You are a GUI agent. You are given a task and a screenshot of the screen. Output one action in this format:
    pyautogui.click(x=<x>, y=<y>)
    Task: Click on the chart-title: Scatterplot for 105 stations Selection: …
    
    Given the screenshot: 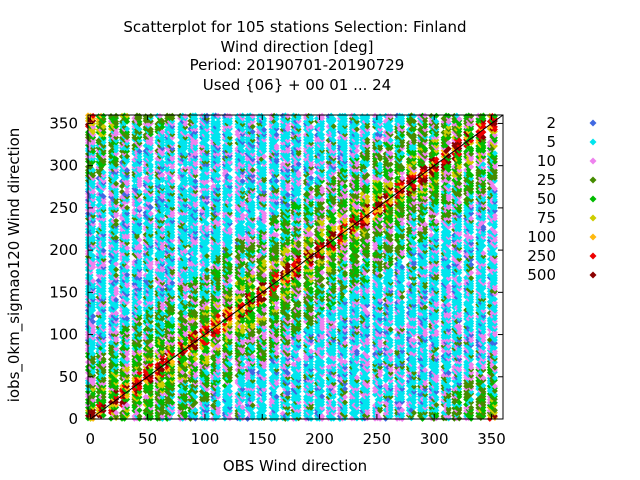 What is the action you would take?
    pyautogui.click(x=294, y=56)
    